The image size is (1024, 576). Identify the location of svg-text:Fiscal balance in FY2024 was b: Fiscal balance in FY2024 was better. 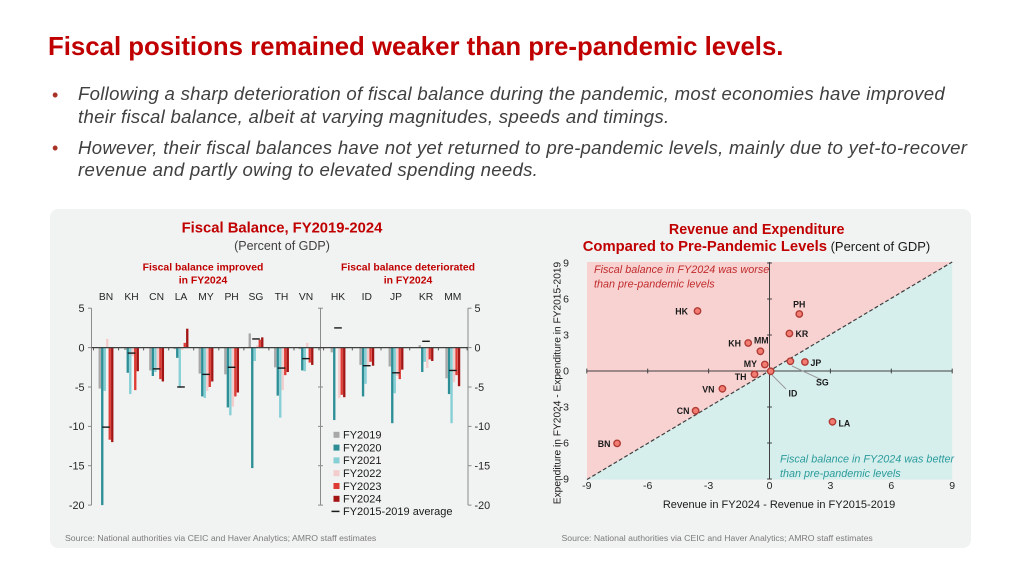
(867, 460).